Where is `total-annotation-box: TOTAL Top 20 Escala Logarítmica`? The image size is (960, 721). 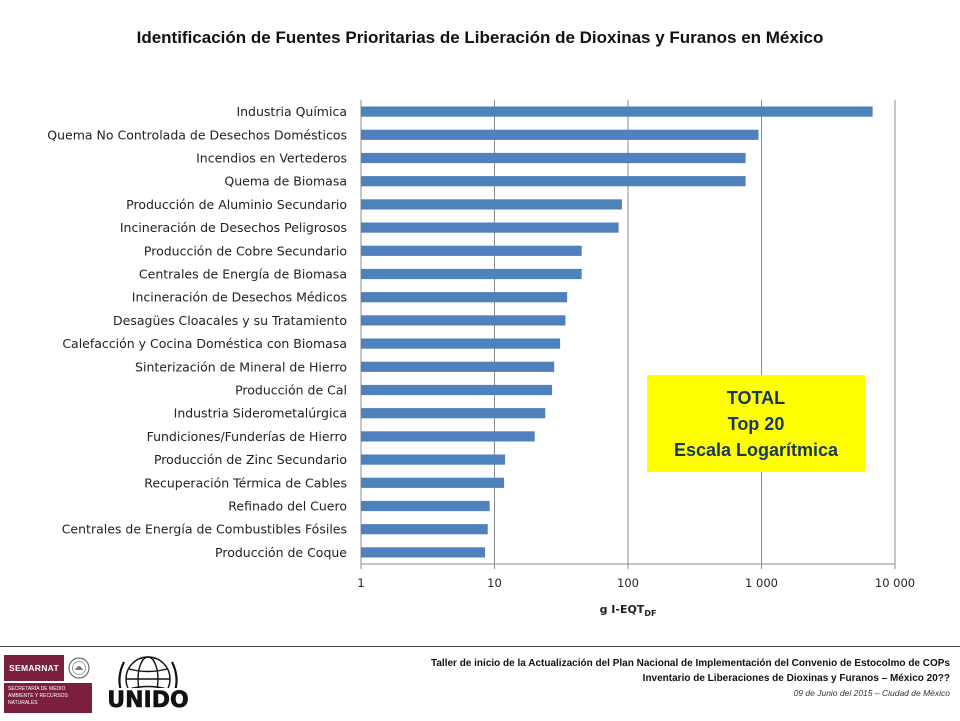 total-annotation-box: TOTAL Top 20 Escala Logarítmica is located at coordinates (756, 423).